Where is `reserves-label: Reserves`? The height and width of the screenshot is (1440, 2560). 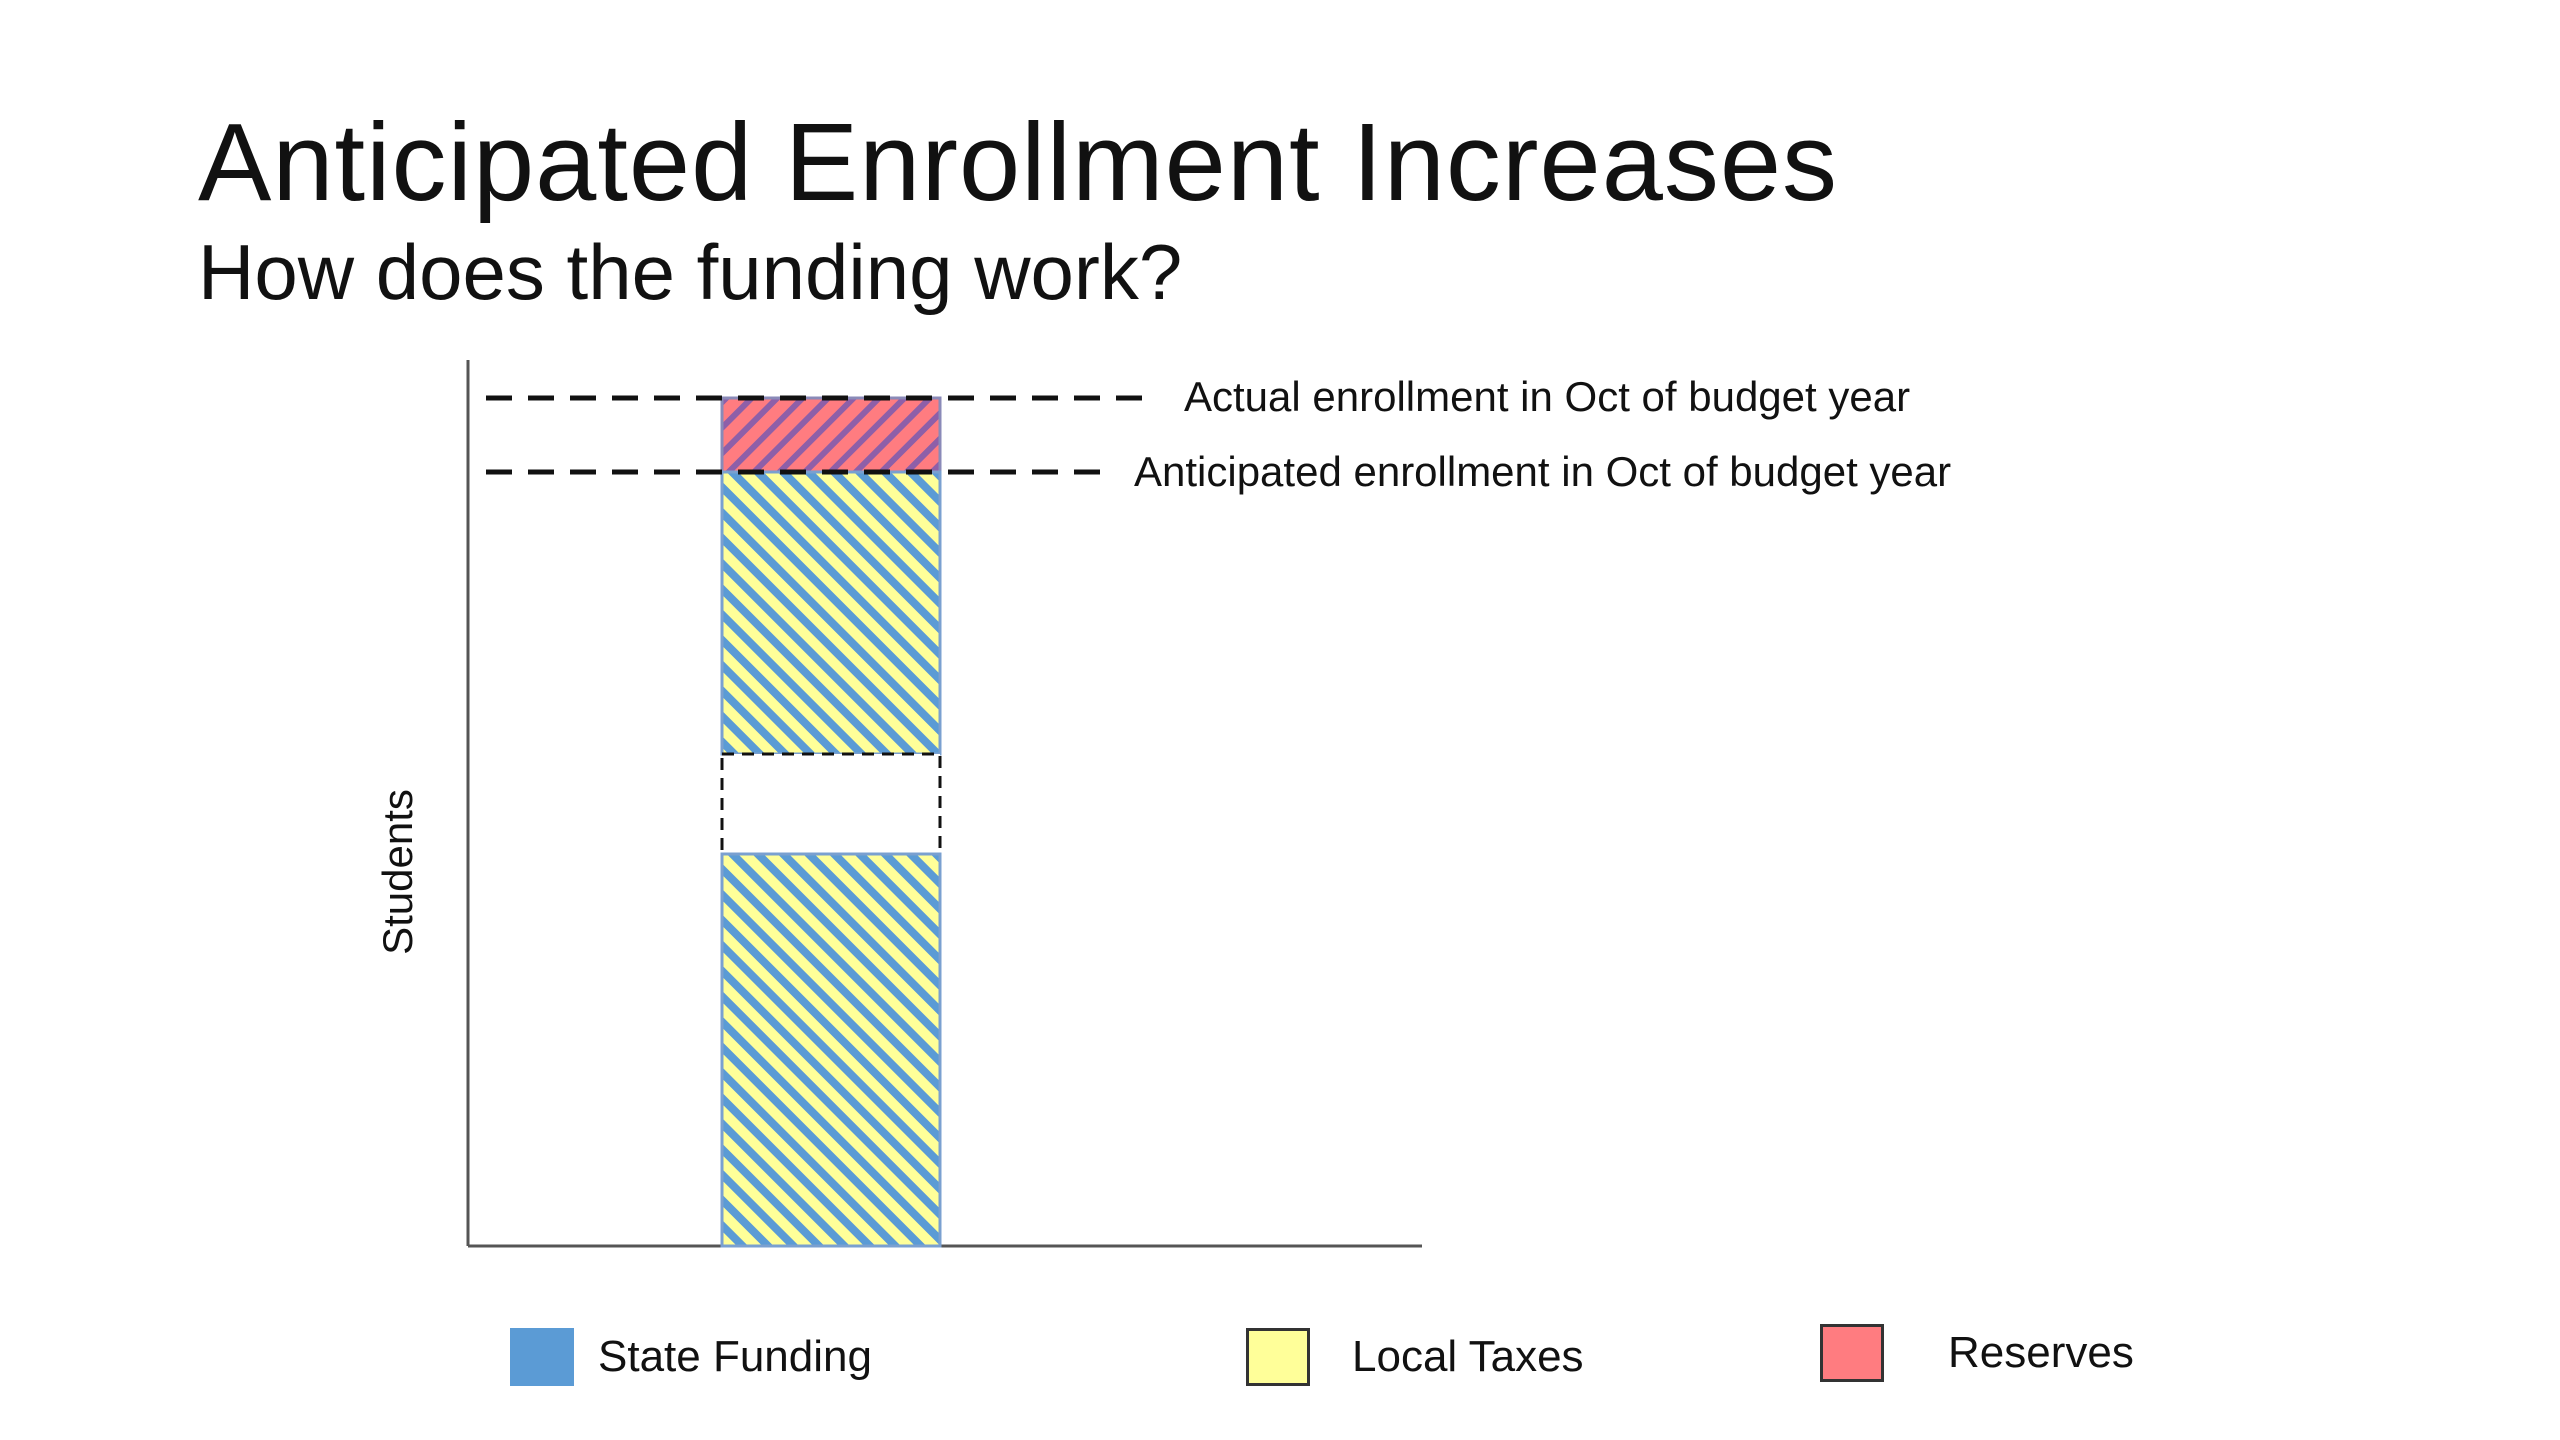
reserves-label: Reserves is located at coordinates (2041, 1352).